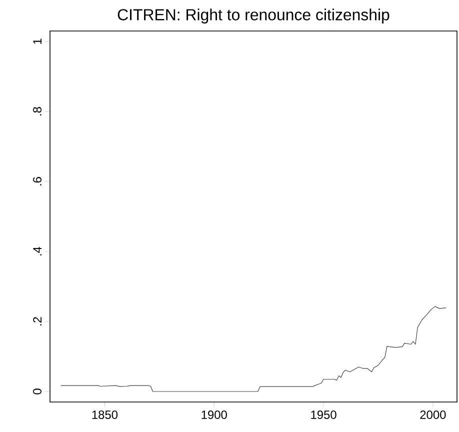 This screenshot has height=432, width=459. Describe the element at coordinates (433, 414) in the screenshot. I see `x-tick-label: 2000` at that location.